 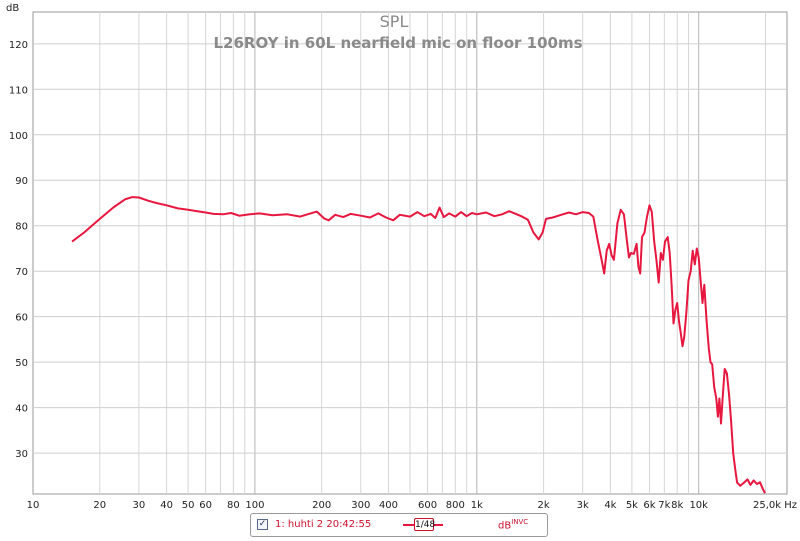 I want to click on x-tick-label-8: 200, so click(x=321, y=505).